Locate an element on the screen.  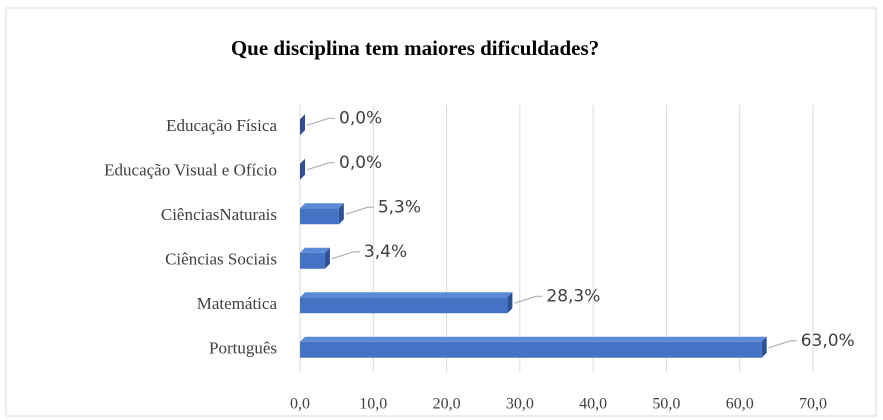
y-tick-label: CiênciasNaturais is located at coordinates (219, 214).